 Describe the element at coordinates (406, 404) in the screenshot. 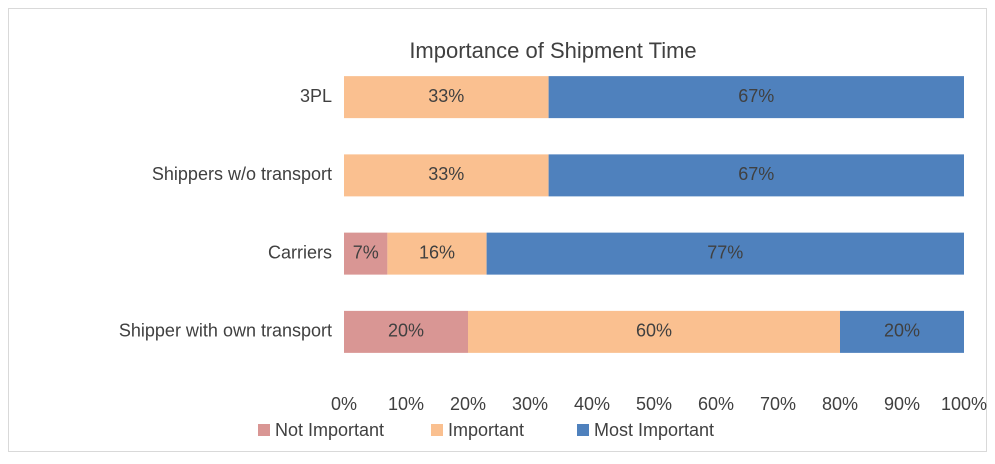

I see `x-tick-label: 10%` at that location.